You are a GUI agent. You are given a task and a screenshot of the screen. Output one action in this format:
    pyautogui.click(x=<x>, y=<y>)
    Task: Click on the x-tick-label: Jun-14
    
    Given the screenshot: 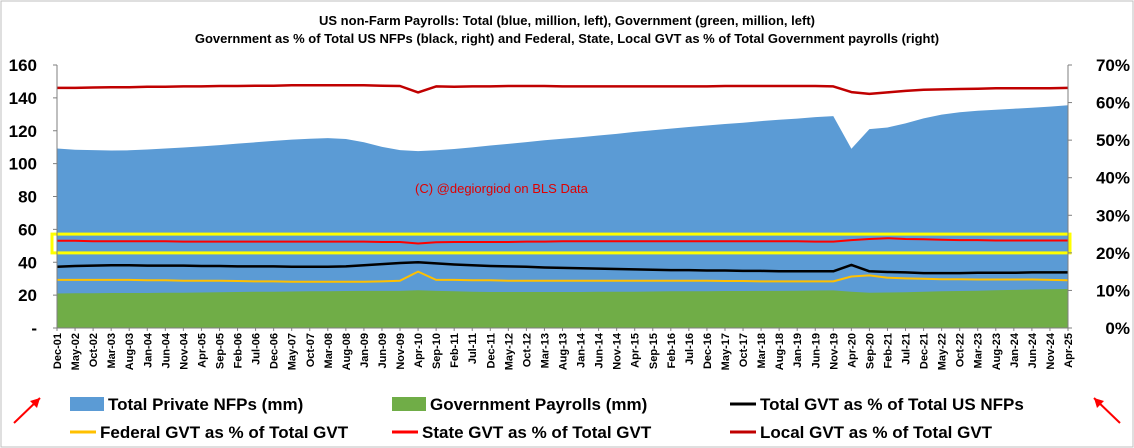 What is the action you would take?
    pyautogui.click(x=600, y=350)
    